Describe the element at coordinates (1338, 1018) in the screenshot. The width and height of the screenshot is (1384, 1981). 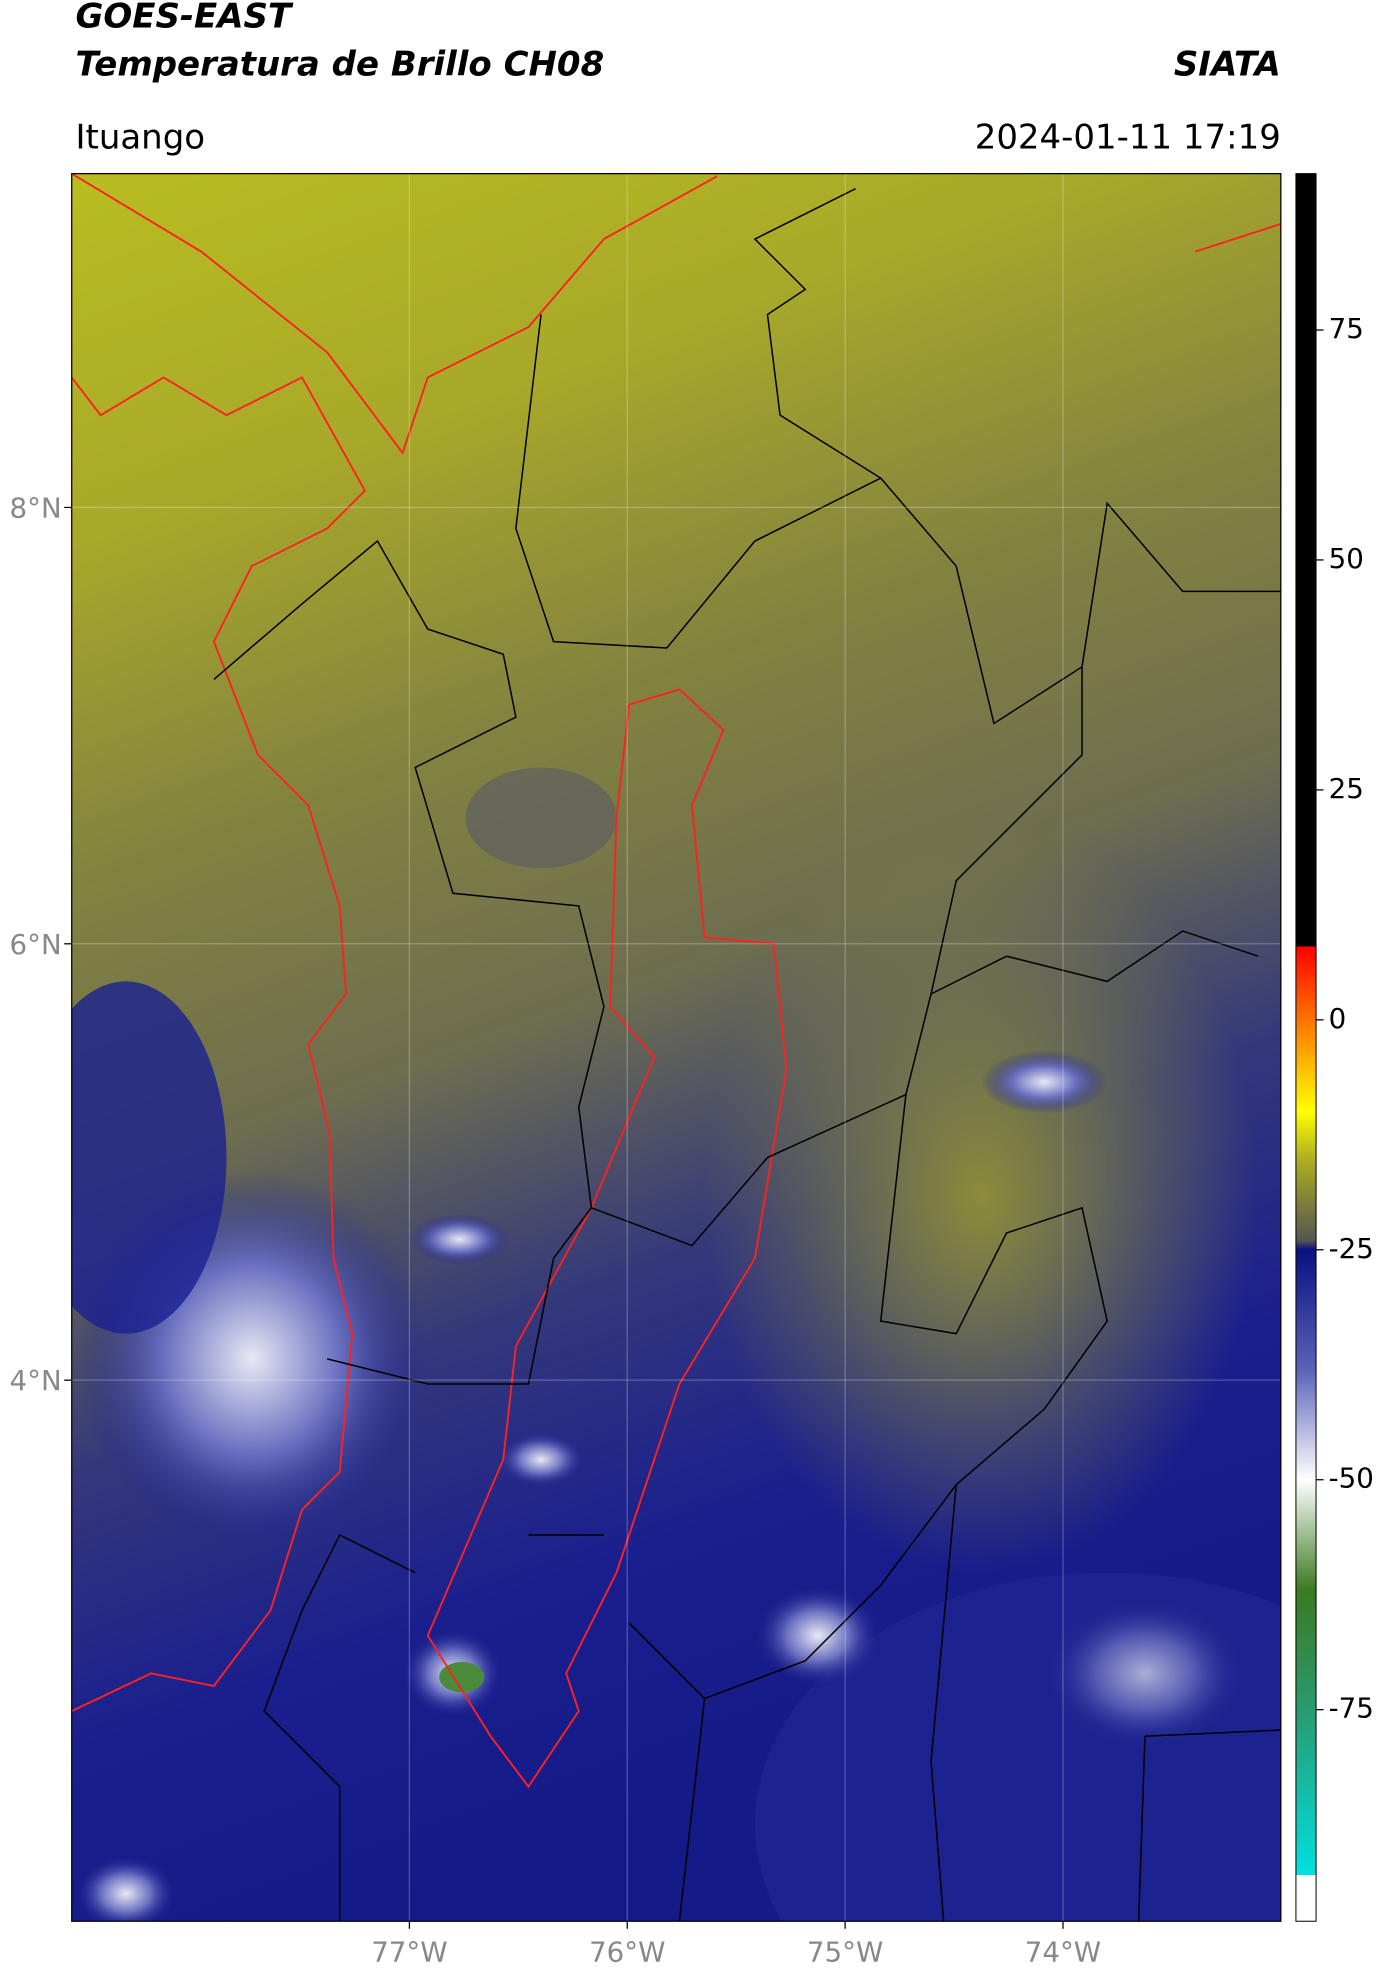
I see `colorbar-tick-label: 0` at that location.